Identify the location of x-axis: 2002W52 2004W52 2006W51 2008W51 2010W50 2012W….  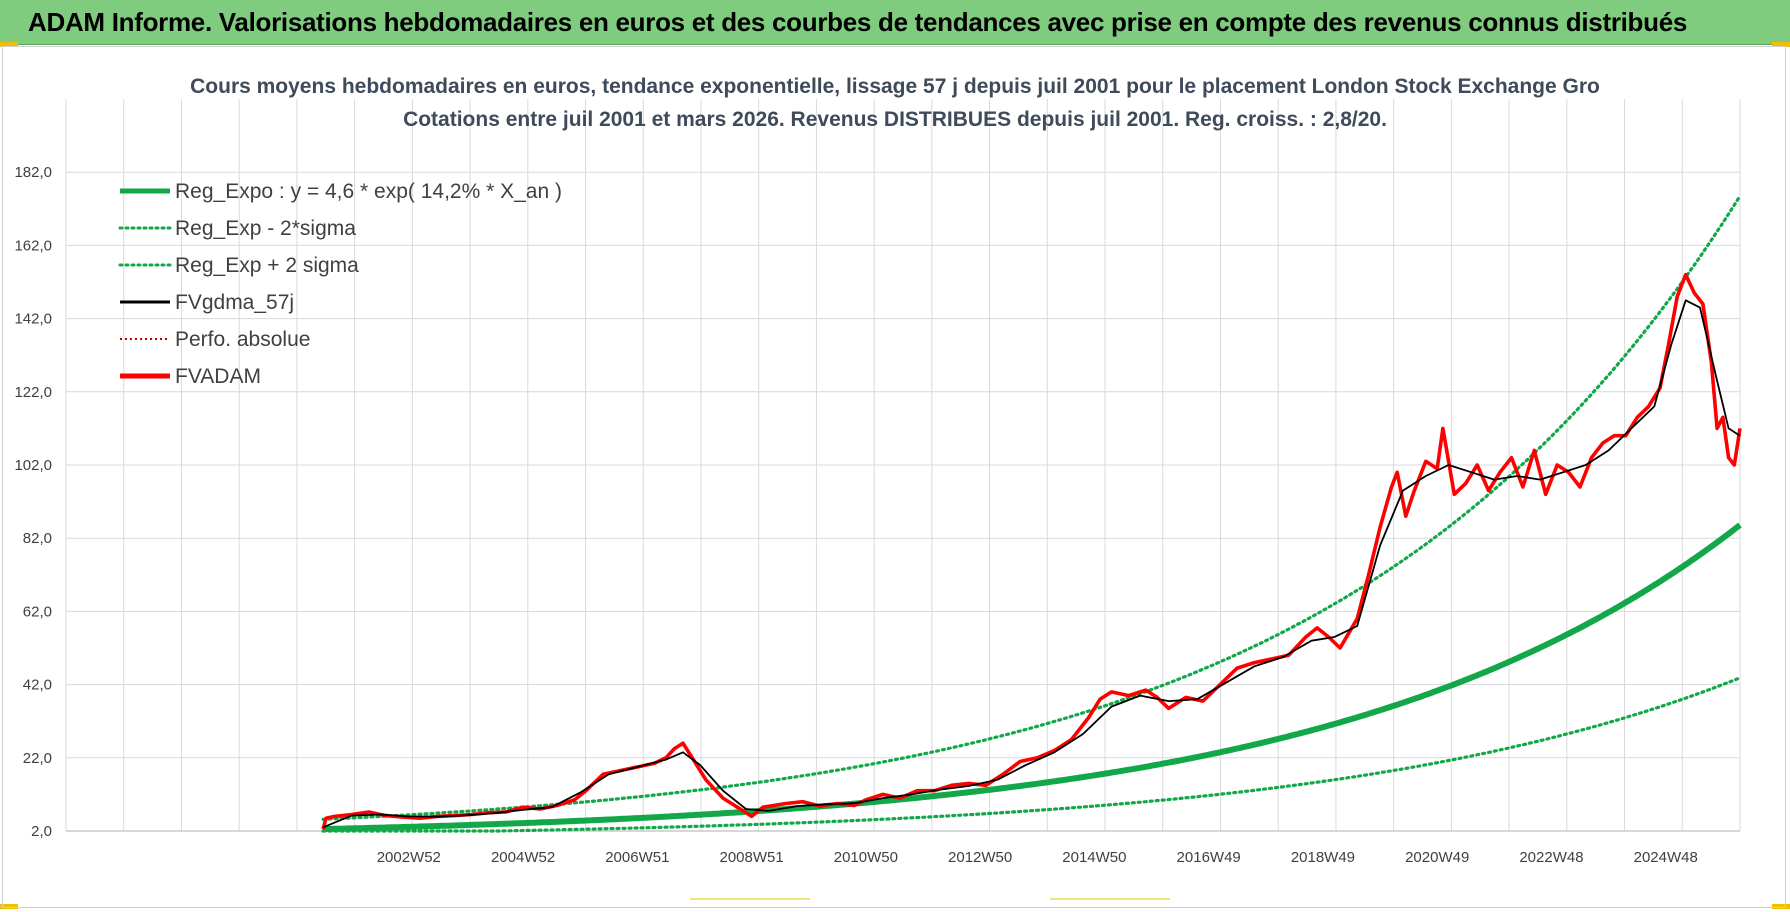
(1037, 857).